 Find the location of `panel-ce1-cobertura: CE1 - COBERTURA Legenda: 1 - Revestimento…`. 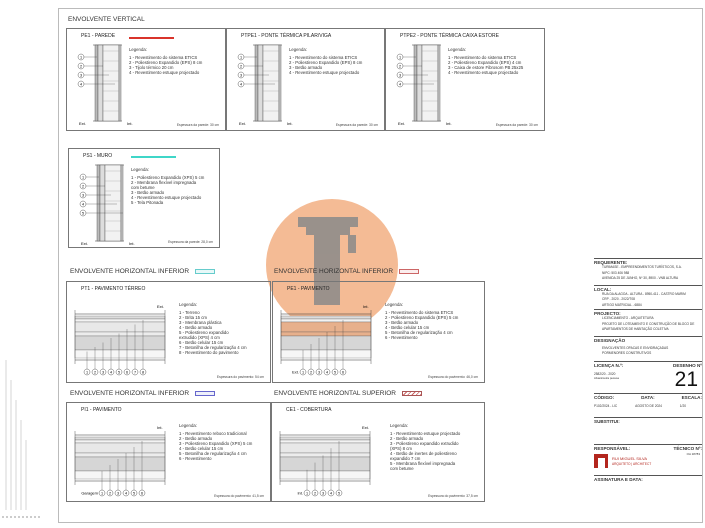

panel-ce1-cobertura: CE1 - COBERTURA Legenda: 1 - Revestimento… is located at coordinates (378, 452).